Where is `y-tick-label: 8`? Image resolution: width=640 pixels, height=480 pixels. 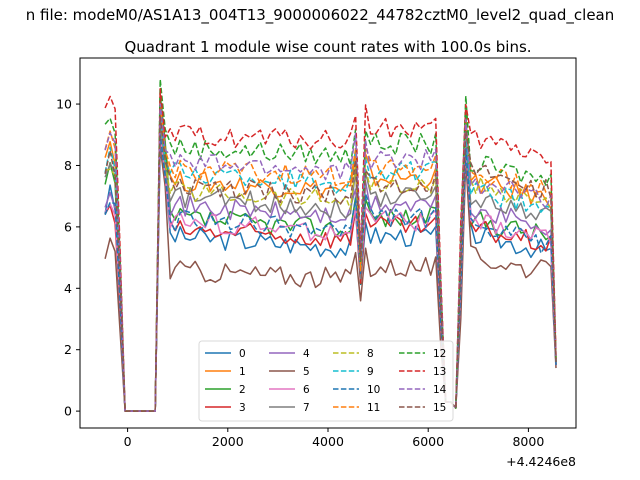
y-tick-label: 8 is located at coordinates (68, 165).